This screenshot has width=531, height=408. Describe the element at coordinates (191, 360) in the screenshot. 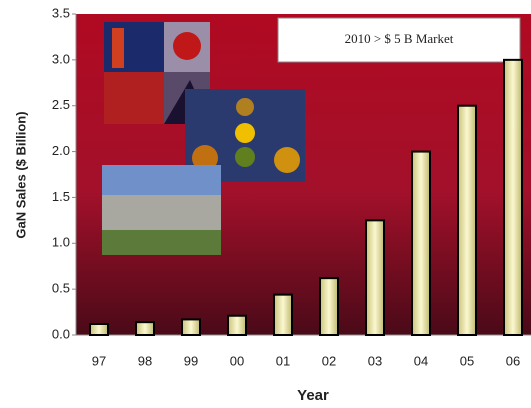

I see `x-tick-label: 99` at that location.